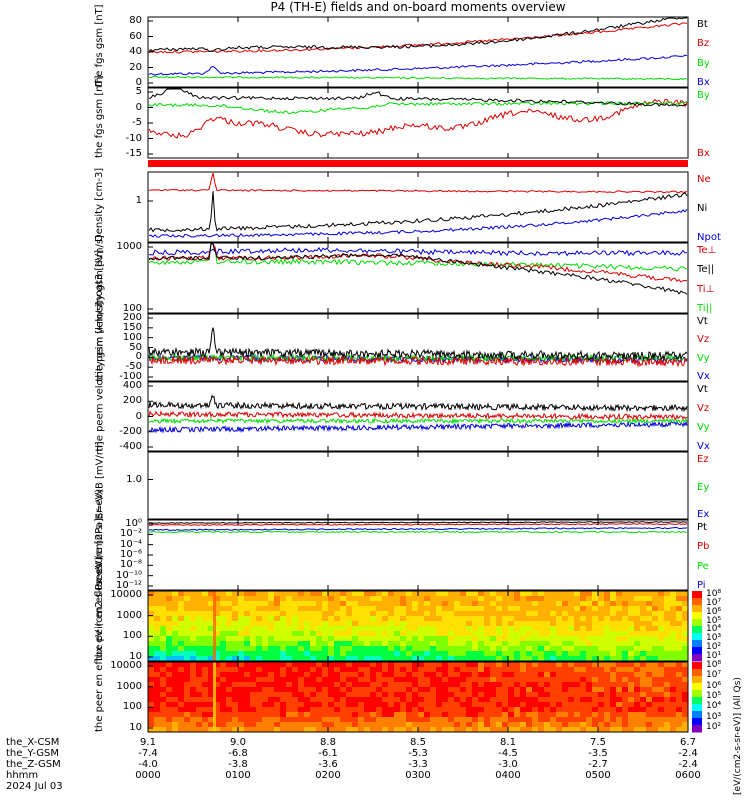 The width and height of the screenshot is (750, 800). What do you see at coordinates (137, 122) in the screenshot?
I see `y-tick-label: -5` at bounding box center [137, 122].